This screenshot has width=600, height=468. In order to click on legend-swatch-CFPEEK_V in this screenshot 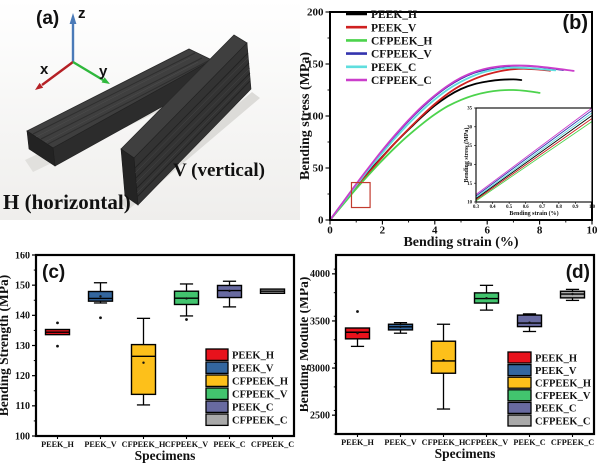, I will do `click(217, 394)`.